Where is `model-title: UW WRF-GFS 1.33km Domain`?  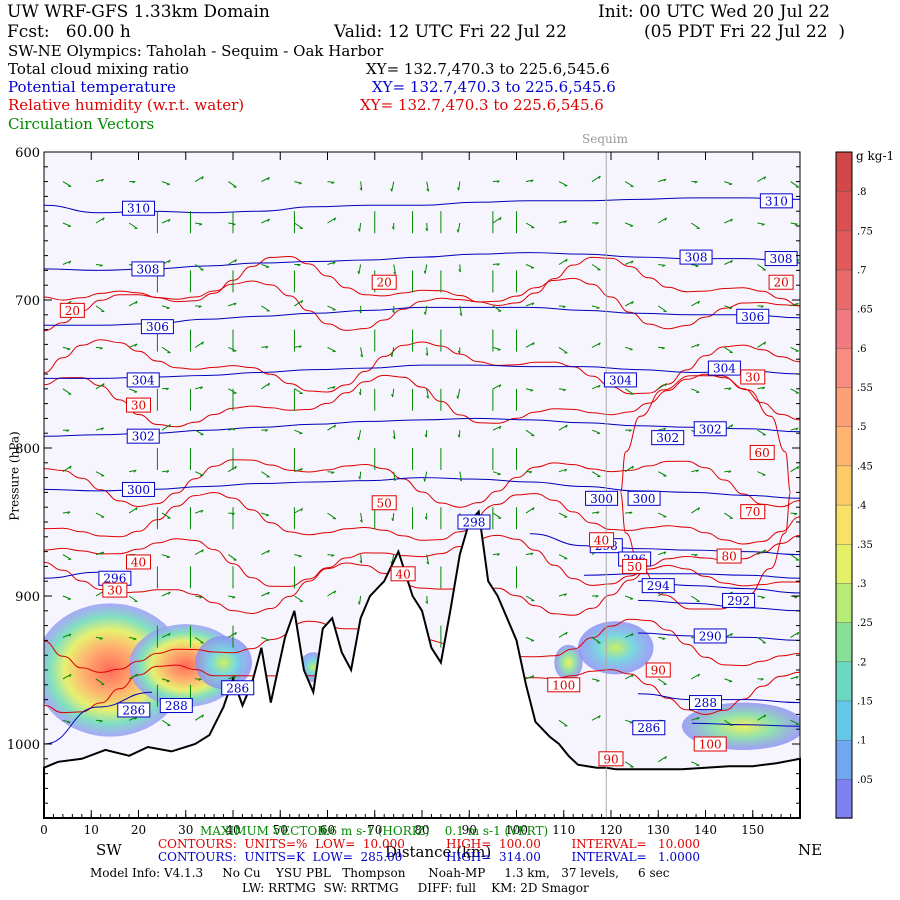 model-title: UW WRF-GFS 1.33km Domain is located at coordinates (138, 12).